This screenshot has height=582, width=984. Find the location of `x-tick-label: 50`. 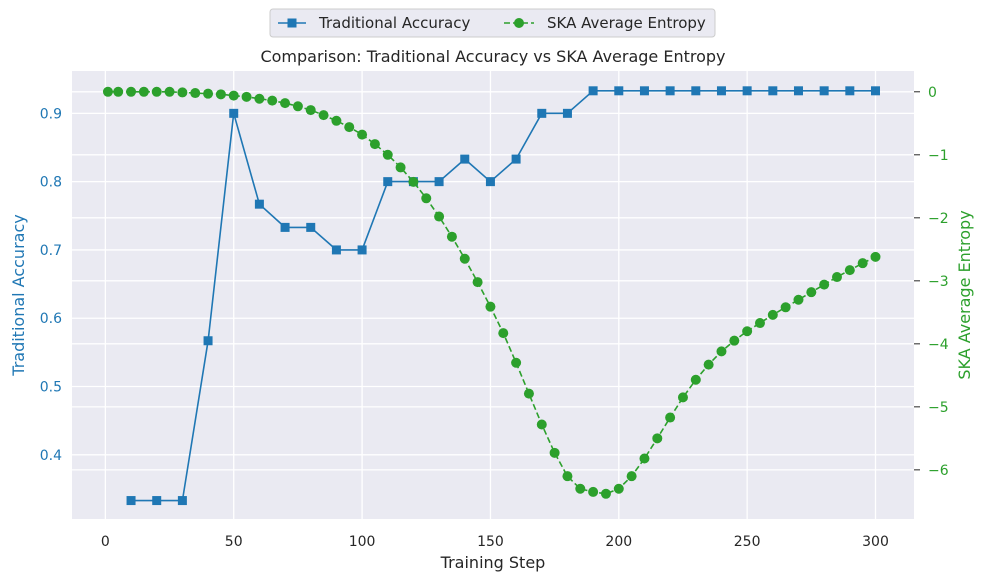

x-tick-label: 50 is located at coordinates (234, 542).